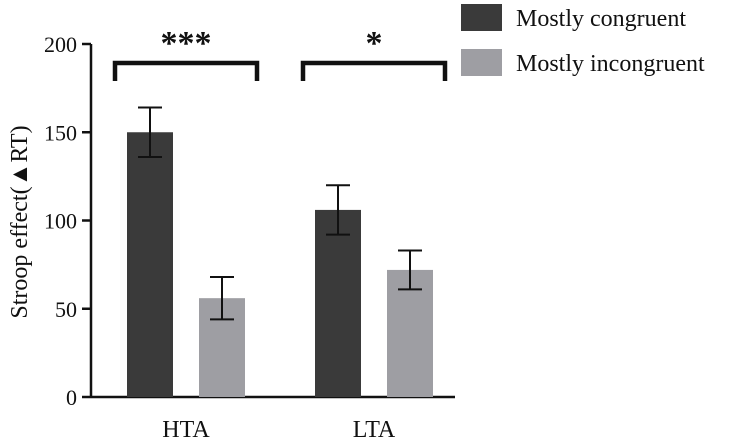  Describe the element at coordinates (610, 64) in the screenshot. I see `legend-label-mostly-incongruent: Mostly incongruent` at that location.